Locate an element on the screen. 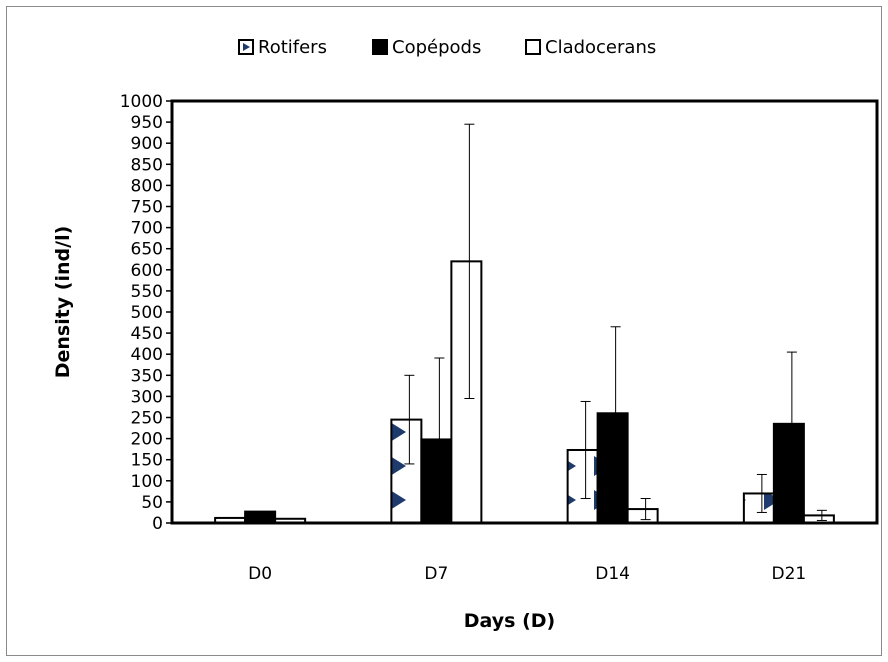 Image resolution: width=888 pixels, height=662 pixels. y-tick-label: 500 is located at coordinates (147, 313).